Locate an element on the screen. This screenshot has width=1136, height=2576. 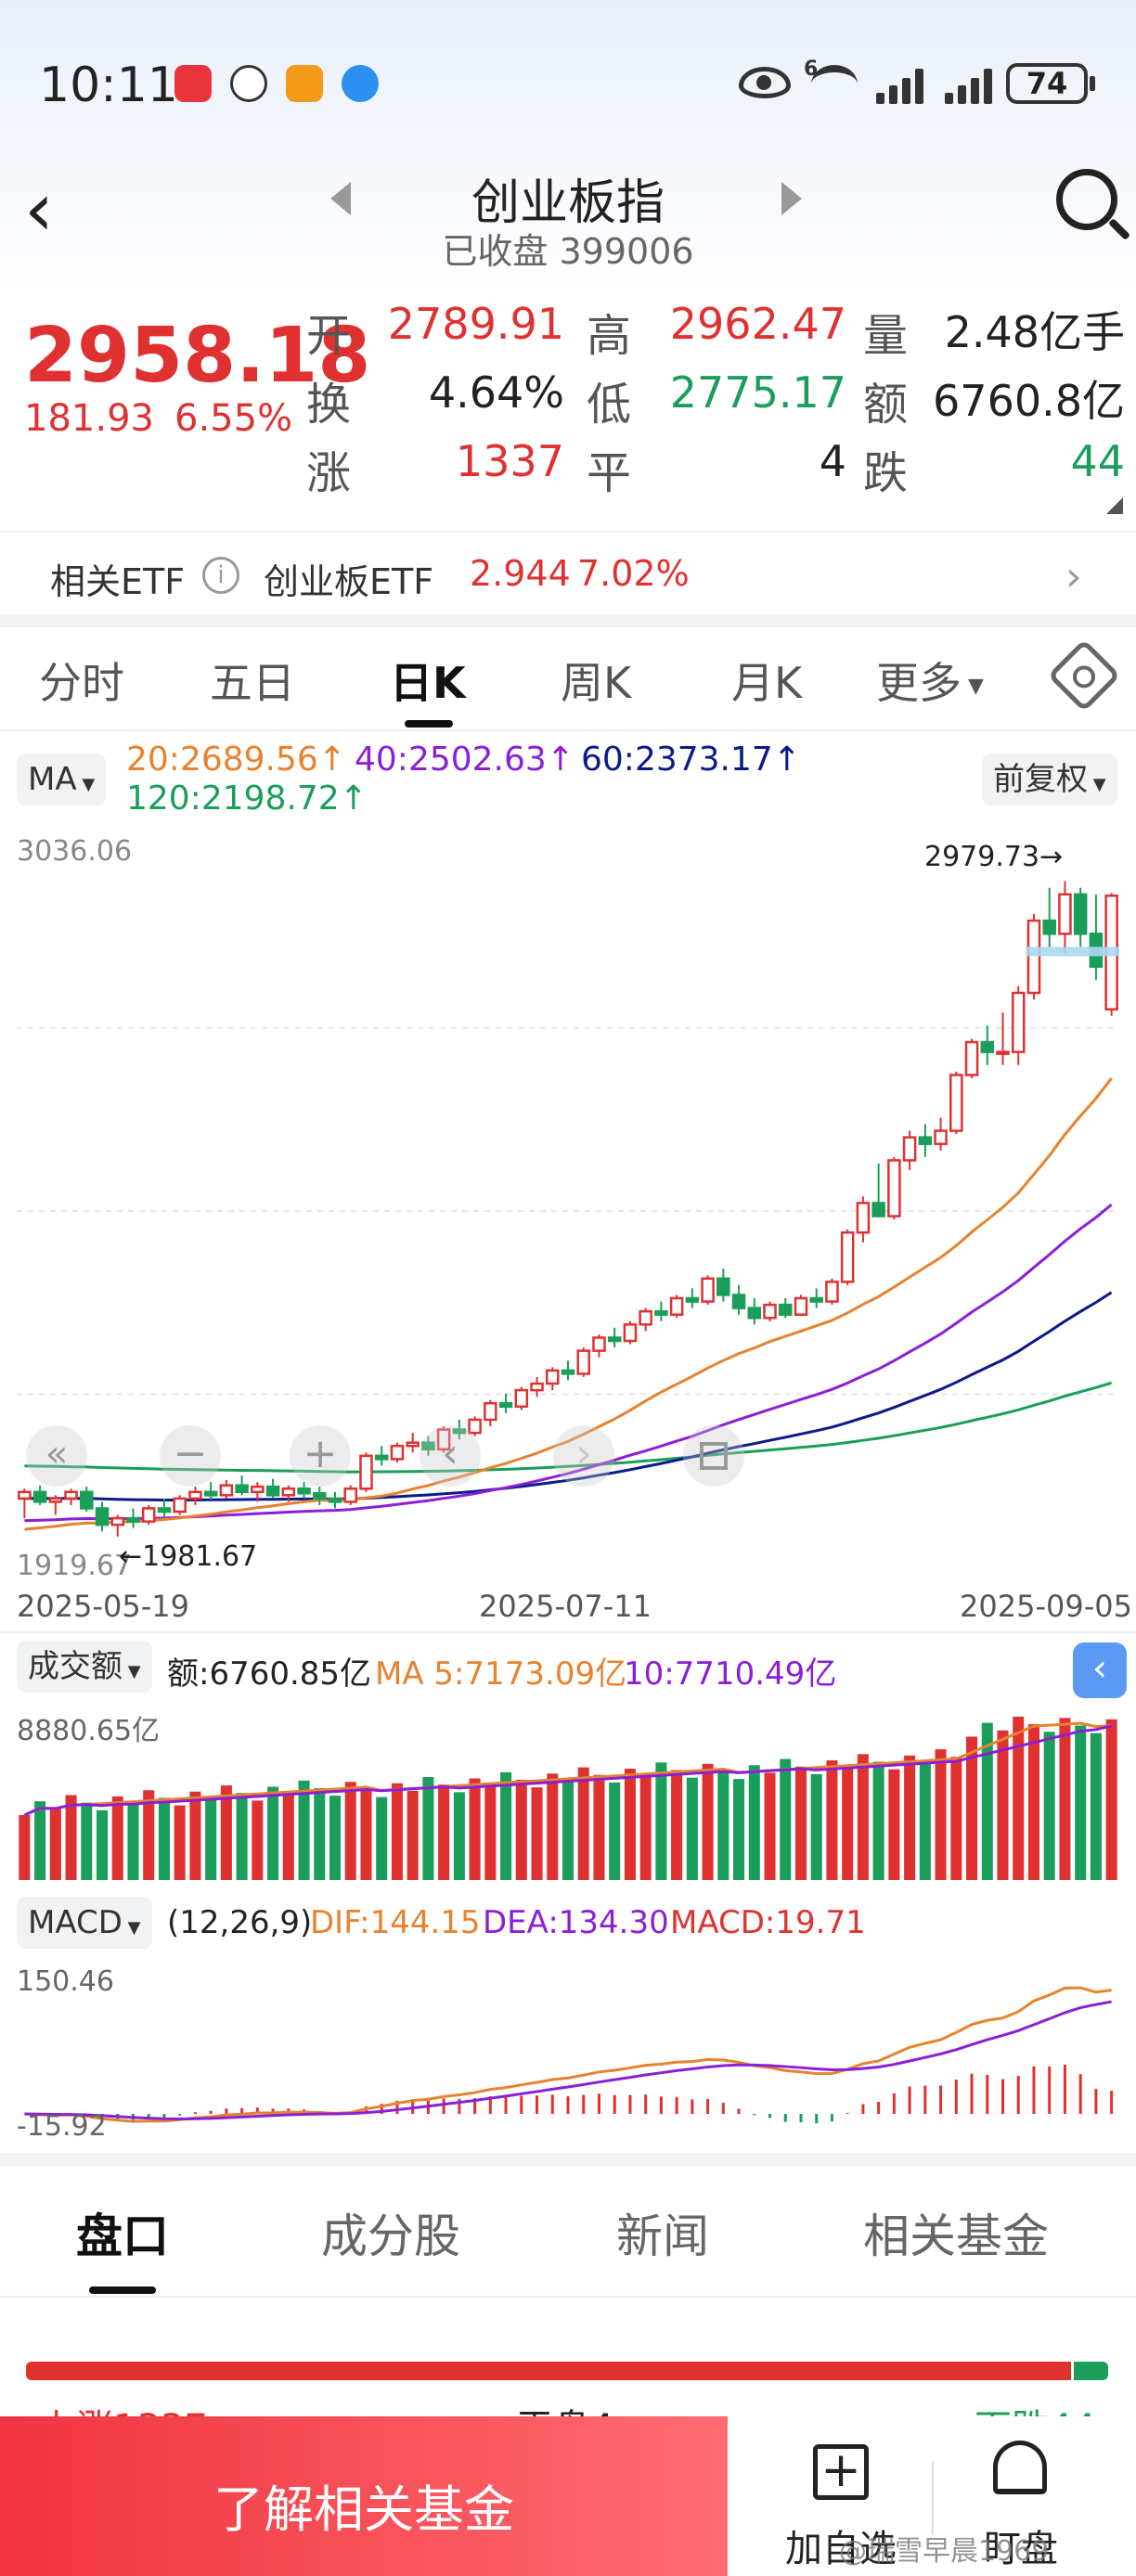
bottom-tab-indicator is located at coordinates (122, 2290).